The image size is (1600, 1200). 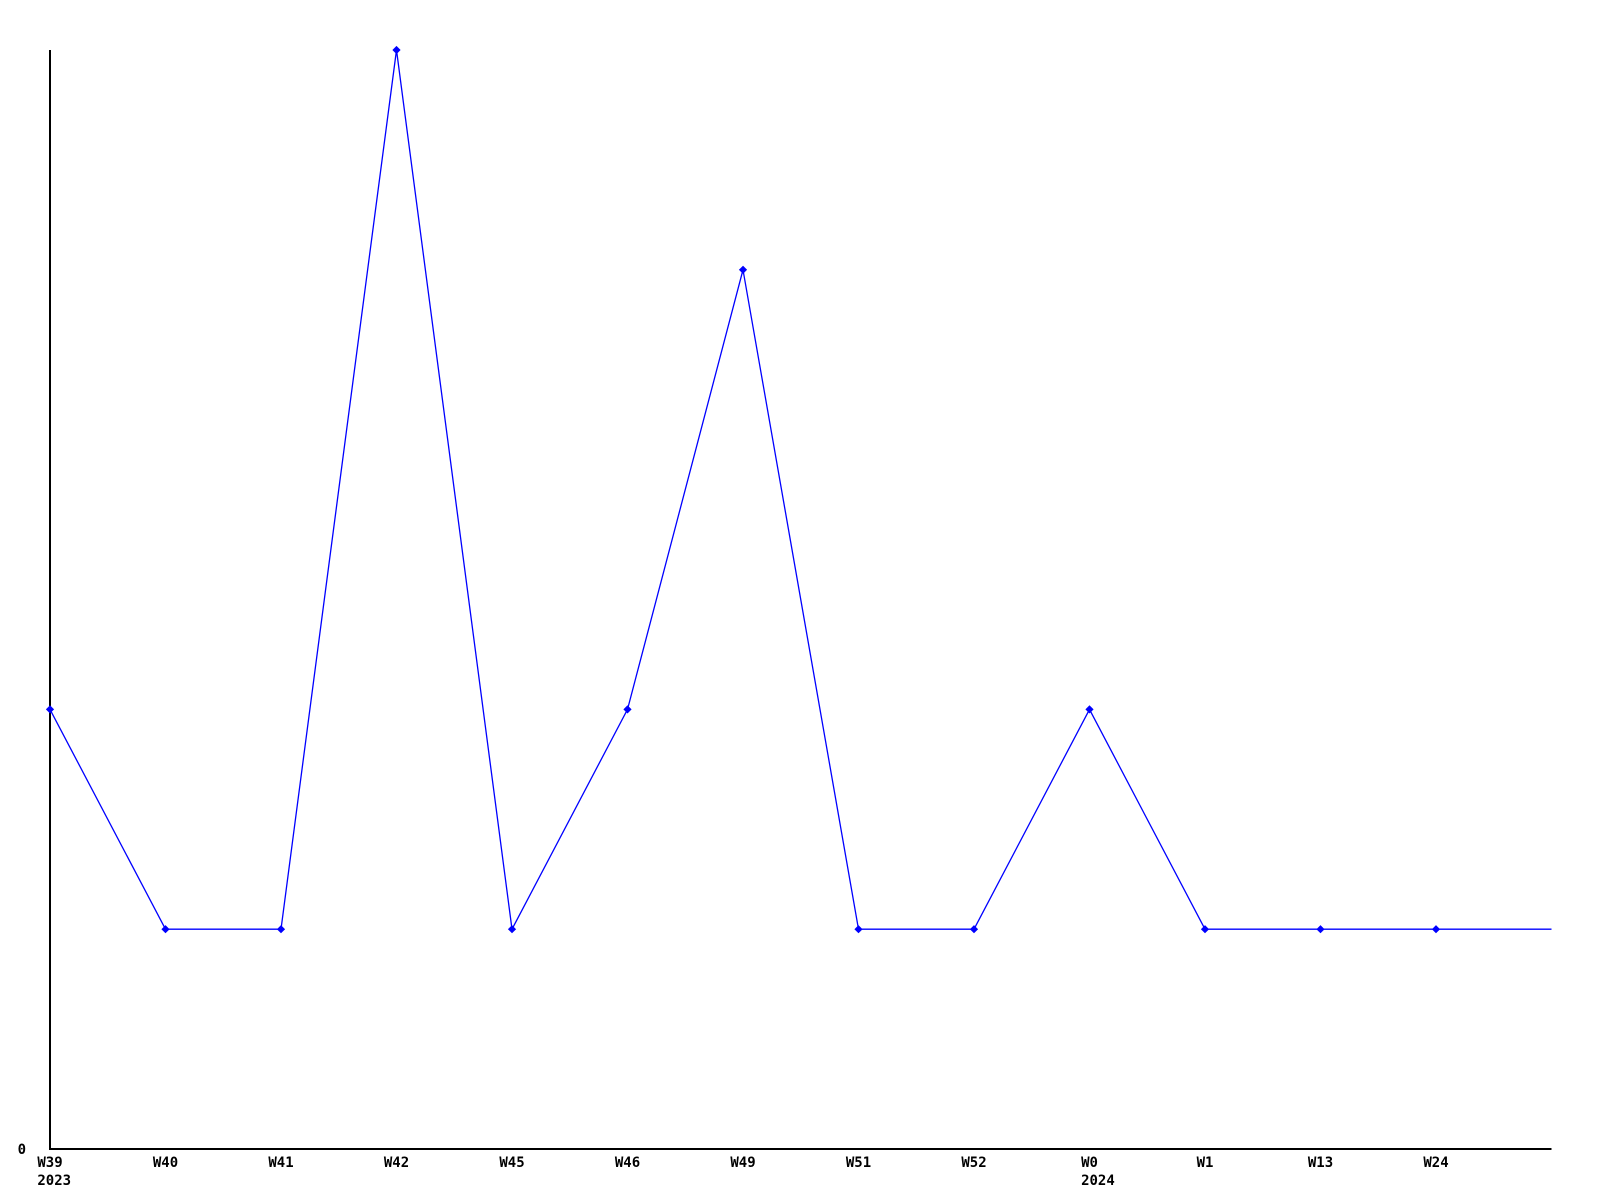 I want to click on x-tick-label: W41, so click(x=280, y=1163).